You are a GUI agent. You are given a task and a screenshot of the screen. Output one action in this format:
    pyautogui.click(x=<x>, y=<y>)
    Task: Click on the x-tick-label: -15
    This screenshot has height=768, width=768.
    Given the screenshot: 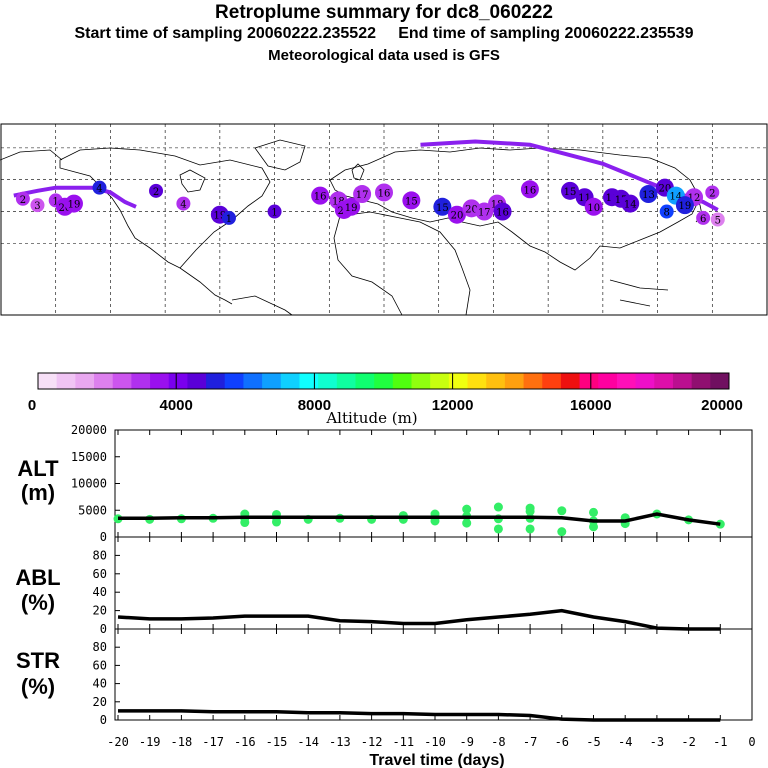 What is the action you would take?
    pyautogui.click(x=277, y=742)
    